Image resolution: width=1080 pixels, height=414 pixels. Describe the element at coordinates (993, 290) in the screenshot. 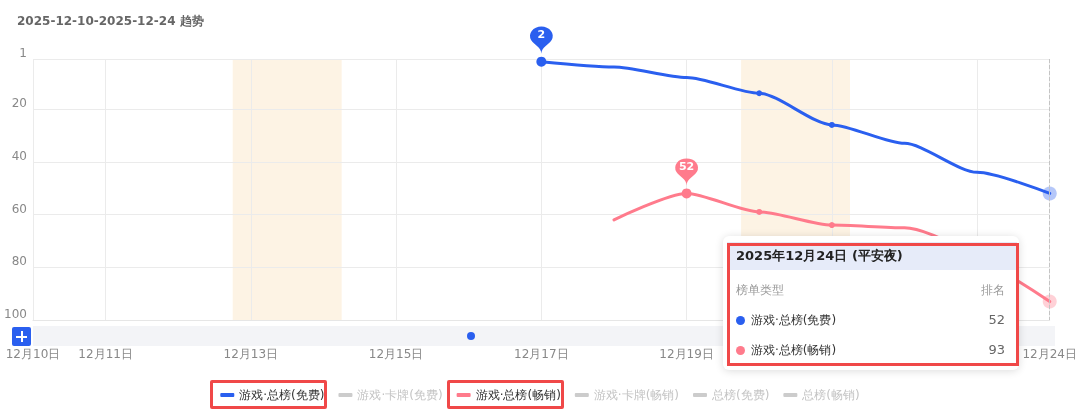

I see `annotation: 排名` at that location.